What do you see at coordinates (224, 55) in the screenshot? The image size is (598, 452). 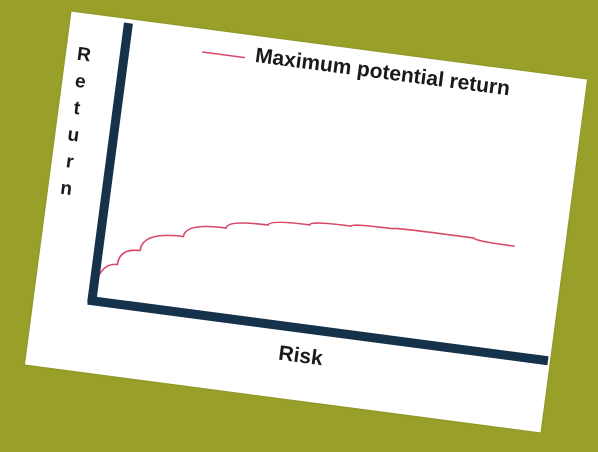 I see `legend-line-swatch` at bounding box center [224, 55].